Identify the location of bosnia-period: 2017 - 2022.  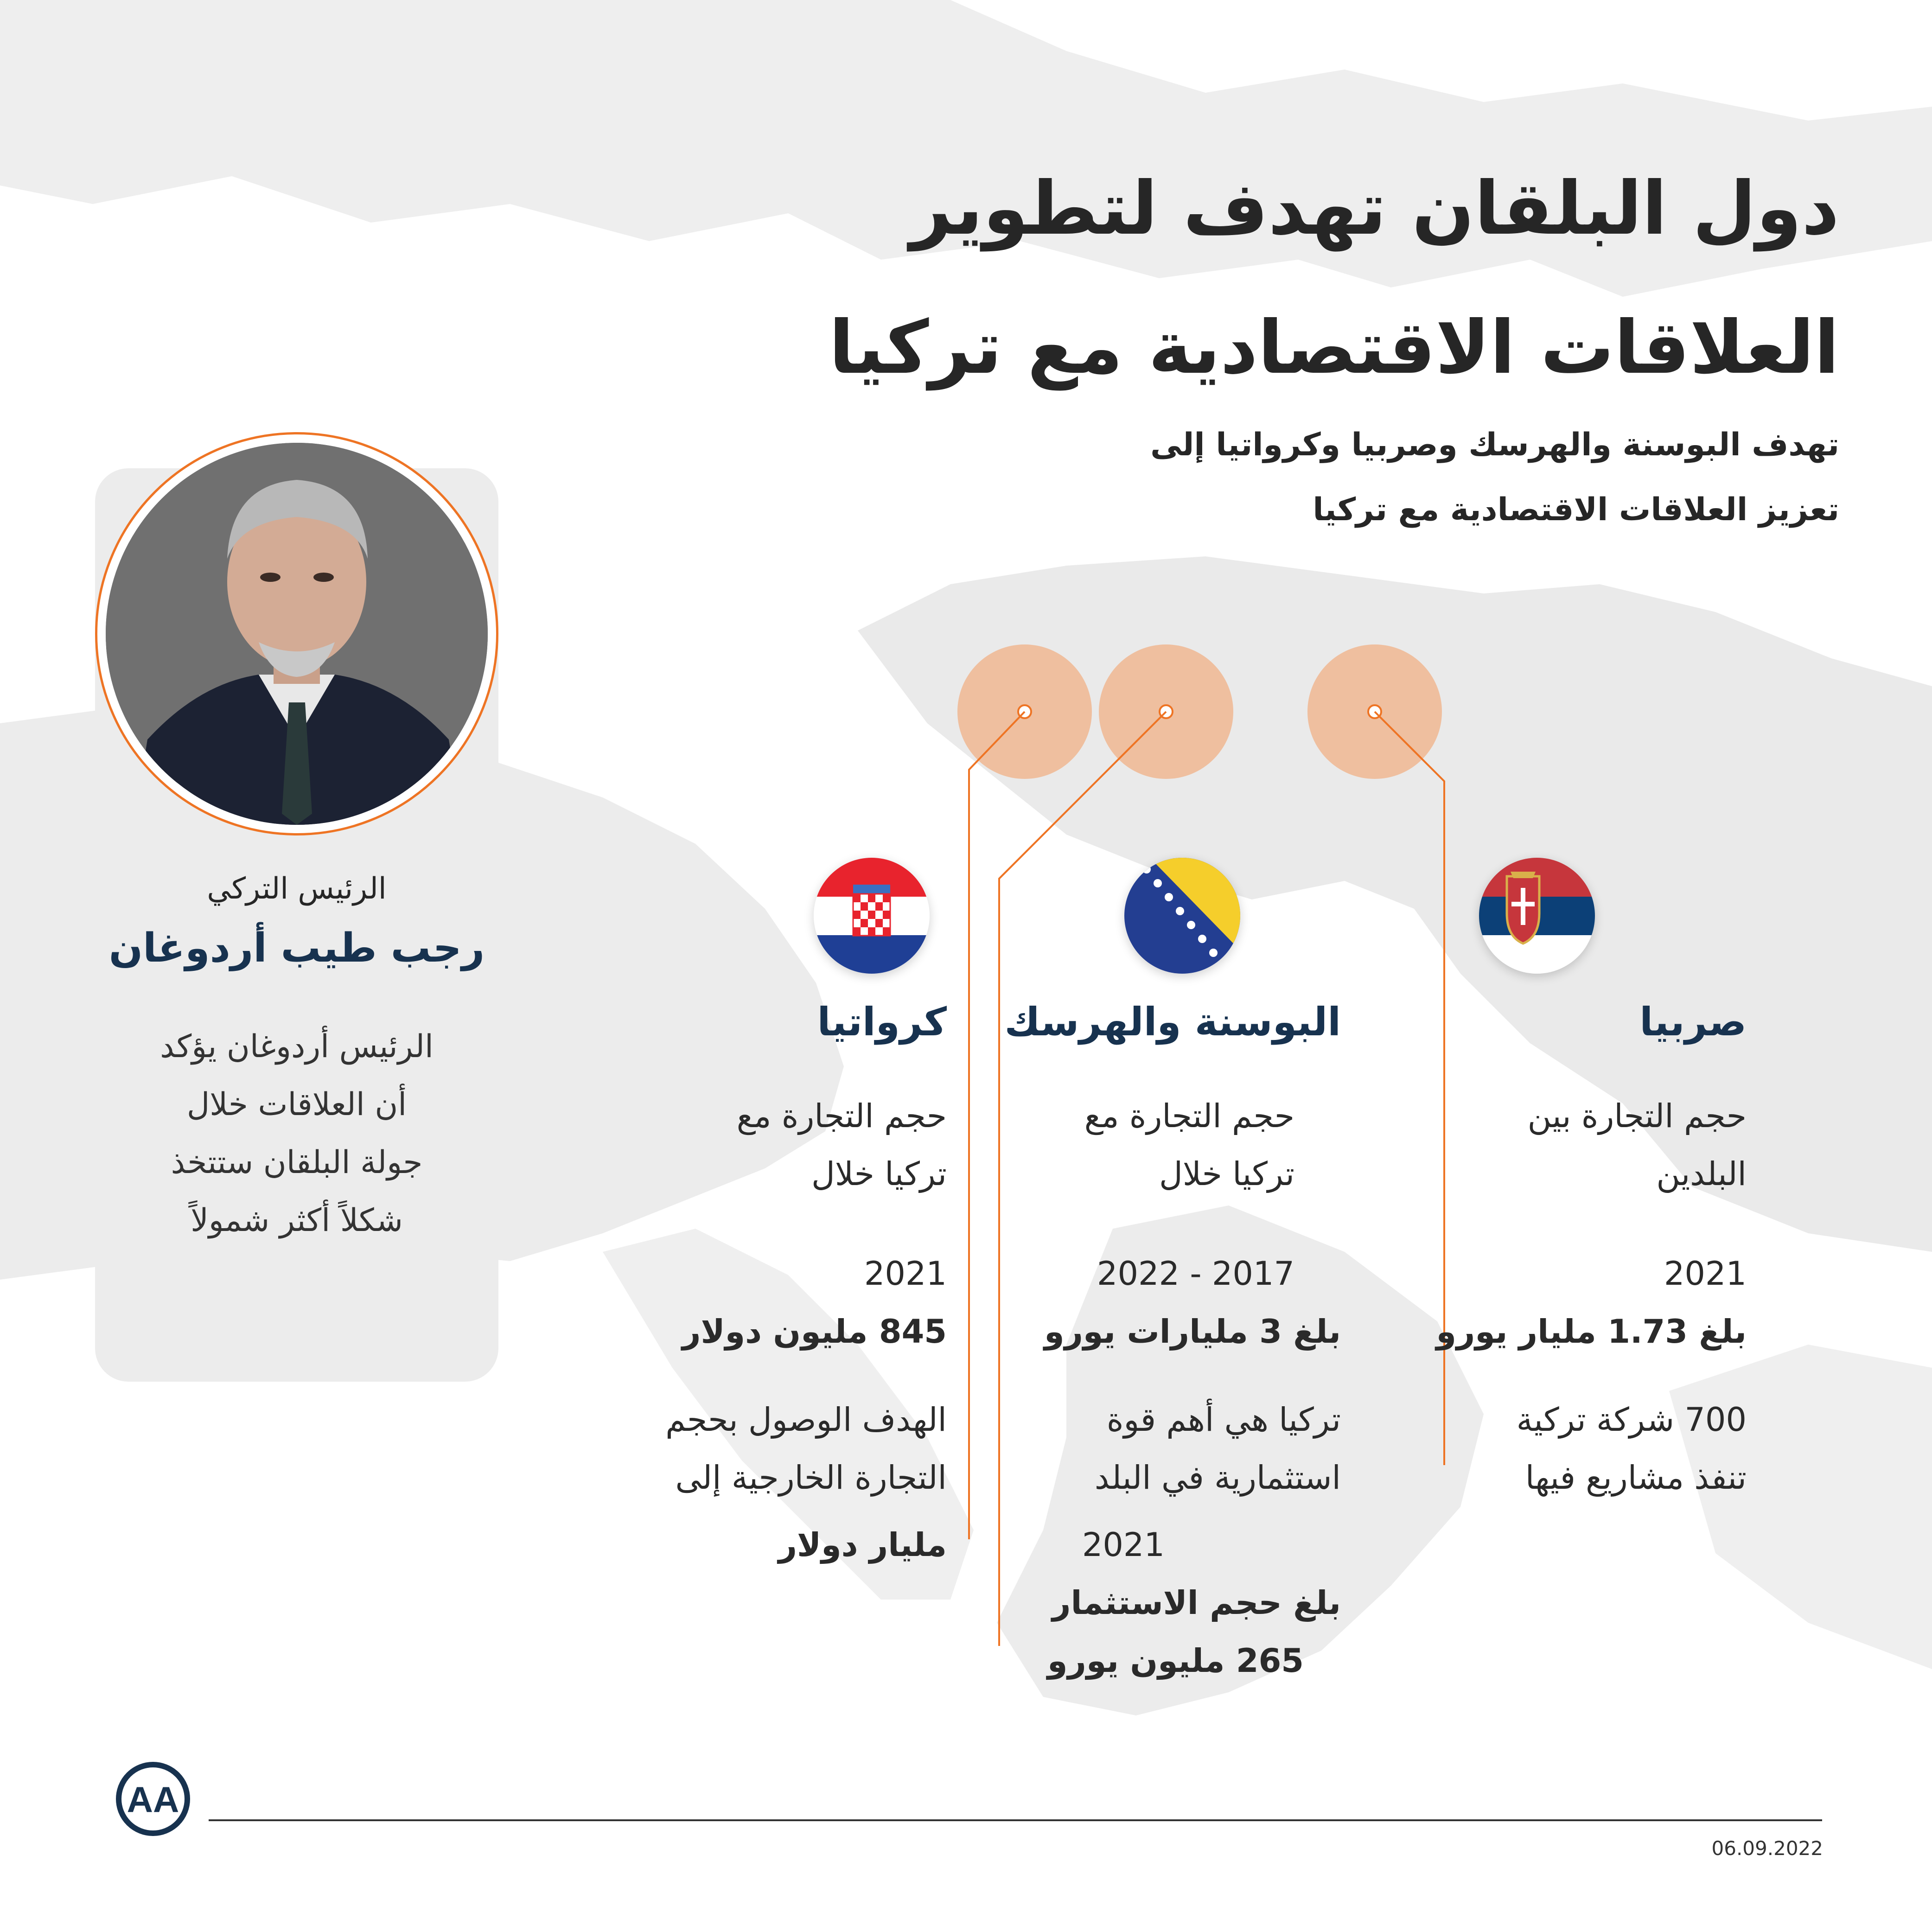
(1196, 1274).